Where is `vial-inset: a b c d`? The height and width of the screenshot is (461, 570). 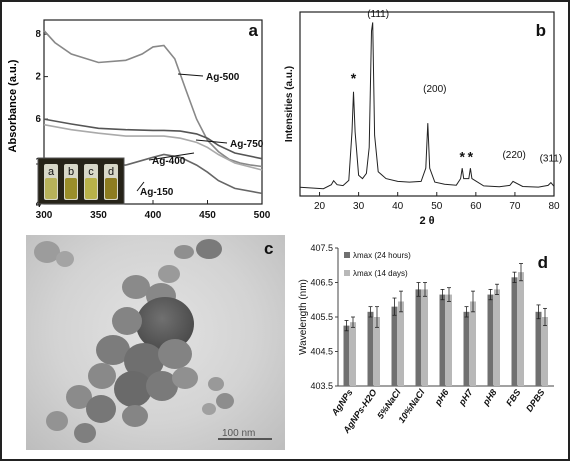
vial-inset: a b c d is located at coordinates (81, 181).